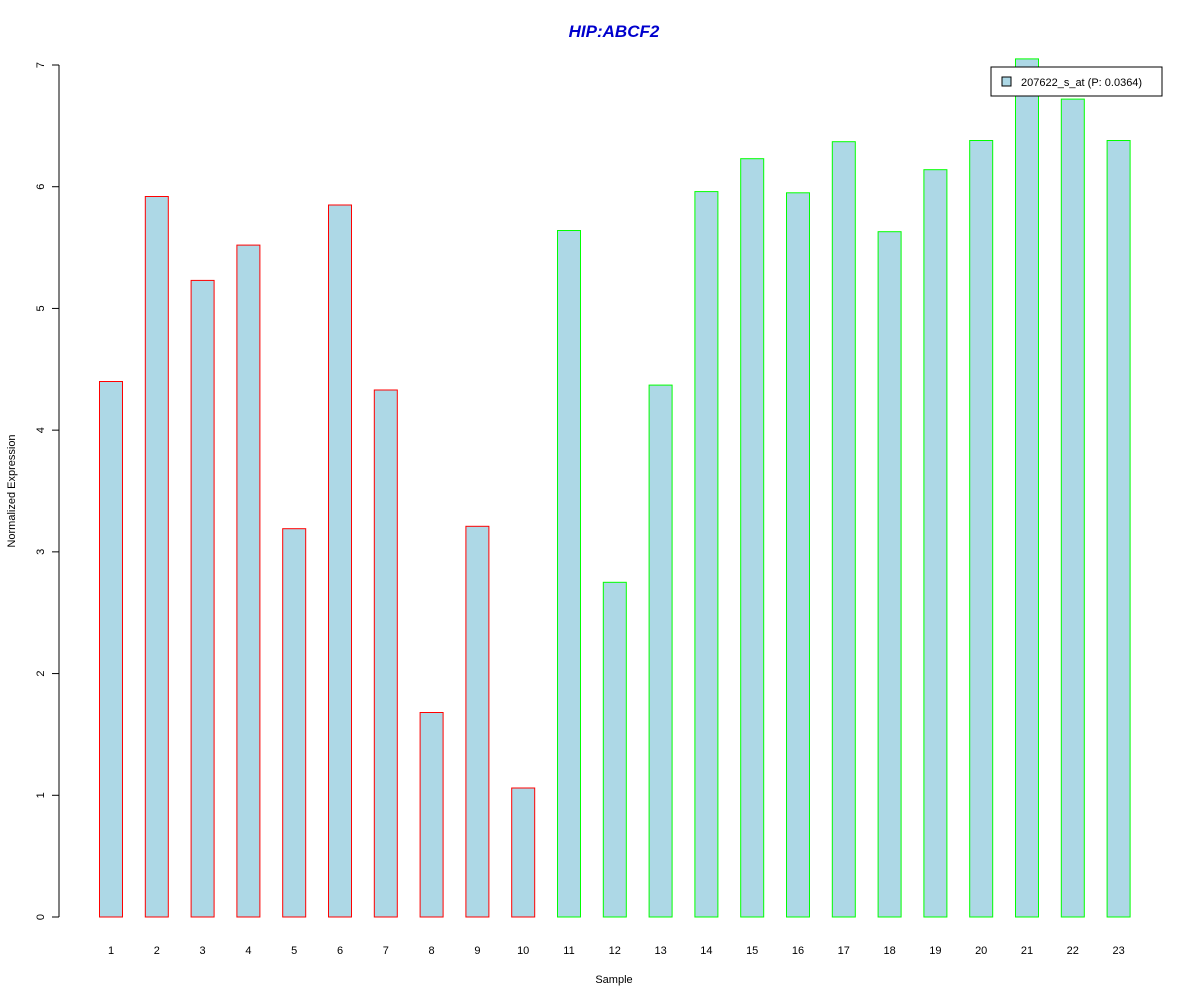 Image resolution: width=1200 pixels, height=1000 pixels. I want to click on x-tick-label: 10, so click(523, 951).